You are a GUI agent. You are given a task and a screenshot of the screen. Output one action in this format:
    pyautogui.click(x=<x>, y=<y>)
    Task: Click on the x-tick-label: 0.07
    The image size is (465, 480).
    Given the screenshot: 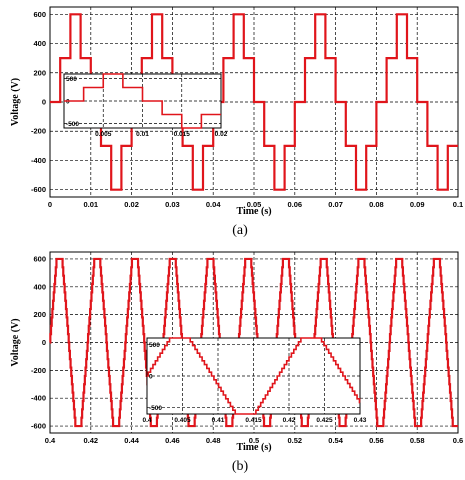 What is the action you would take?
    pyautogui.click(x=335, y=204)
    